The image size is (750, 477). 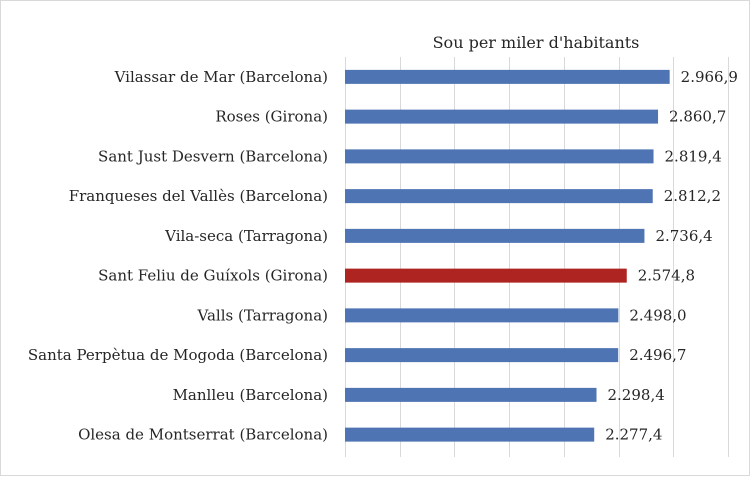 I want to click on value-label: 2.298,4, so click(x=636, y=395).